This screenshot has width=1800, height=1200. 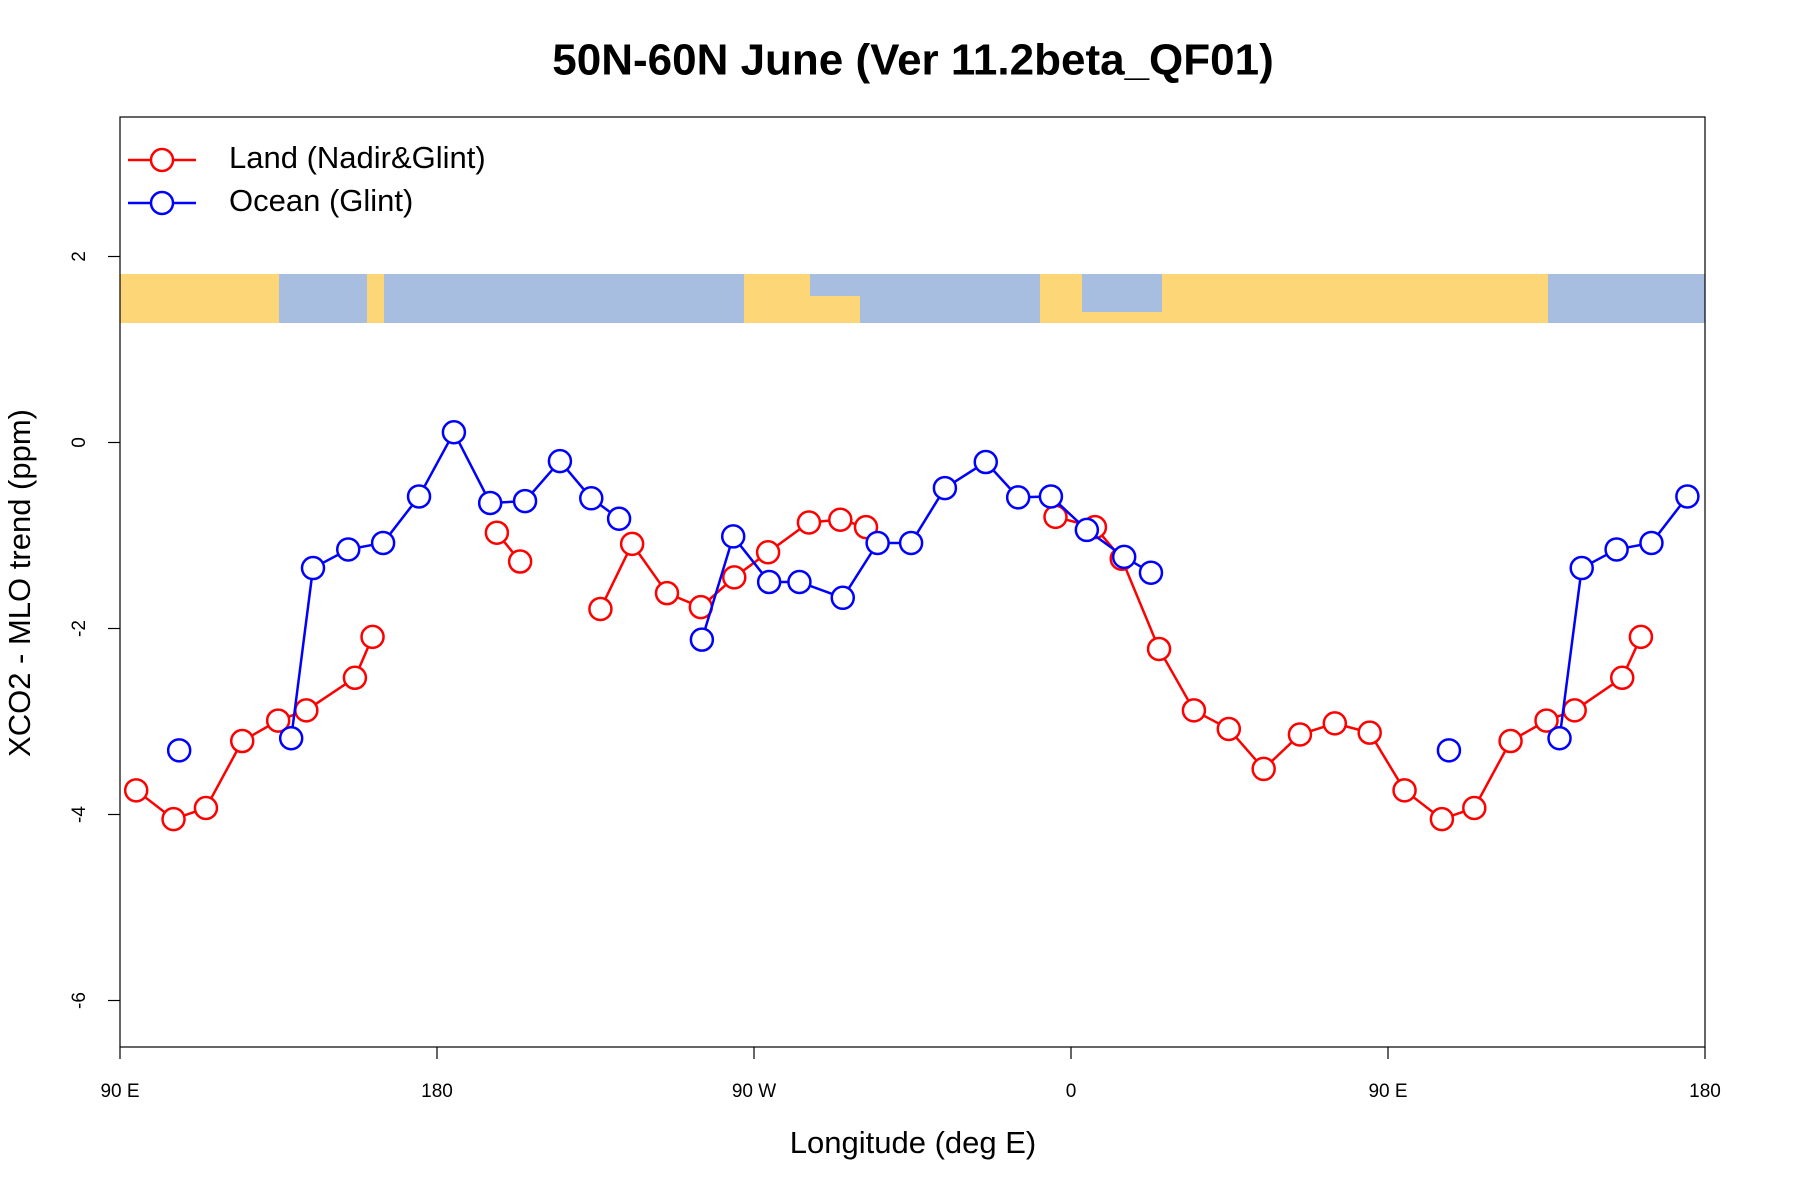 What do you see at coordinates (79, 1000) in the screenshot?
I see `y-tick-label: -6` at bounding box center [79, 1000].